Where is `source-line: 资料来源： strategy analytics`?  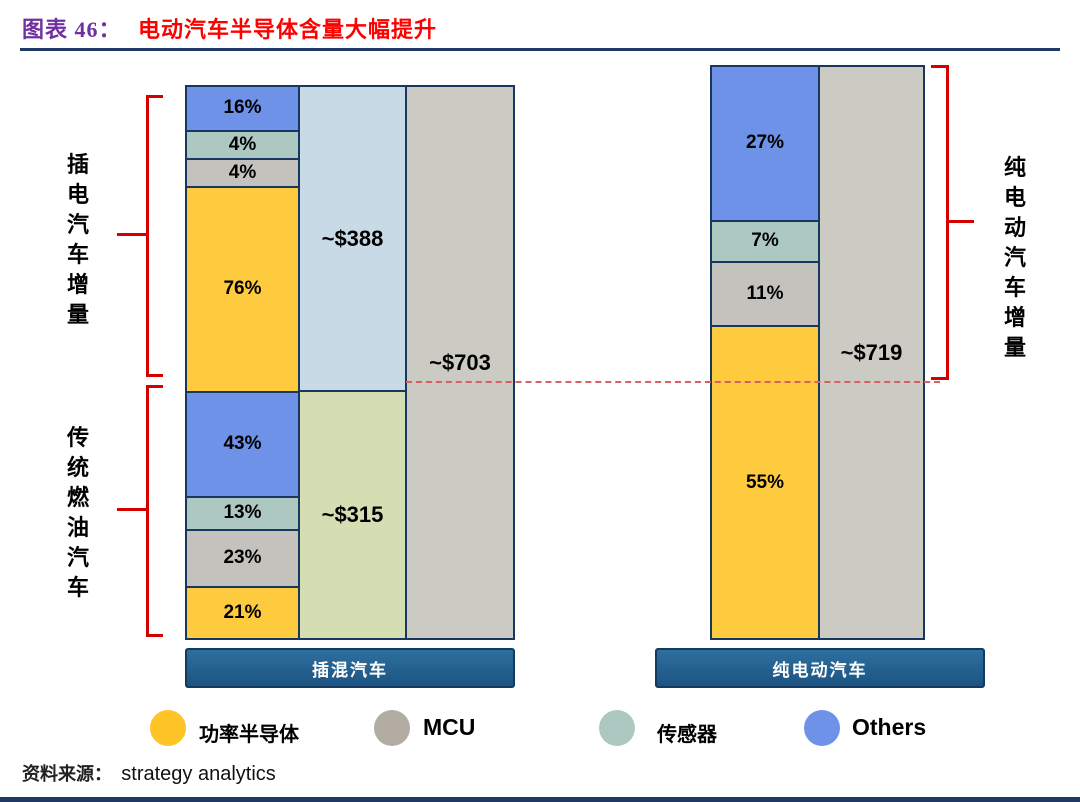 source-line: 资料来源： strategy analytics is located at coordinates (149, 773).